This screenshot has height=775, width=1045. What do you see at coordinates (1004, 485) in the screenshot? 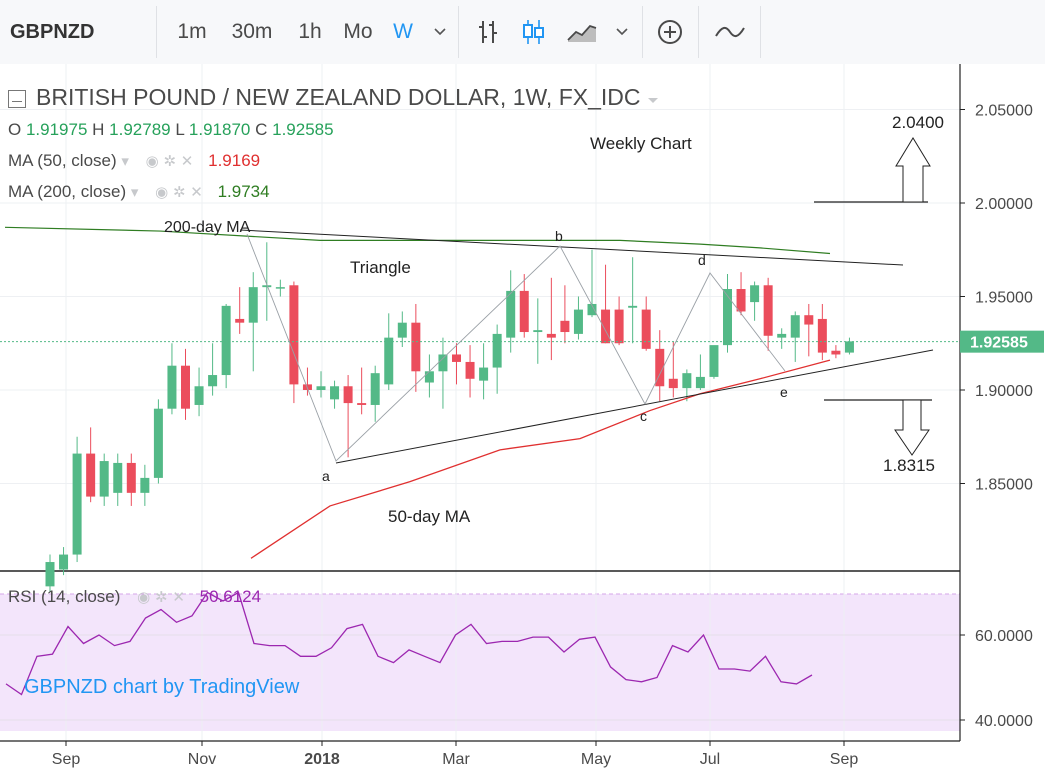
I see `price-tick-label: 1.85000` at bounding box center [1004, 485].